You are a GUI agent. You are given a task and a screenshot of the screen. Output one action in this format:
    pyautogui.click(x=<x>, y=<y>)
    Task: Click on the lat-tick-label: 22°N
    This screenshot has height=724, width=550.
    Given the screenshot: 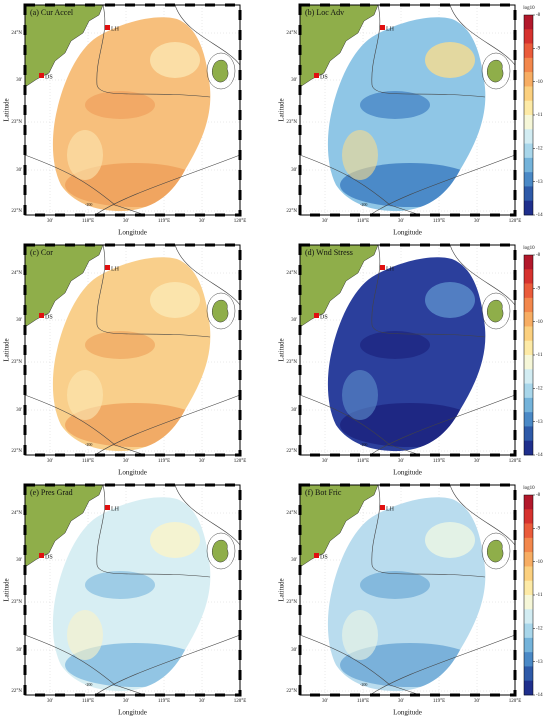 What is the action you would take?
    pyautogui.click(x=291, y=211)
    